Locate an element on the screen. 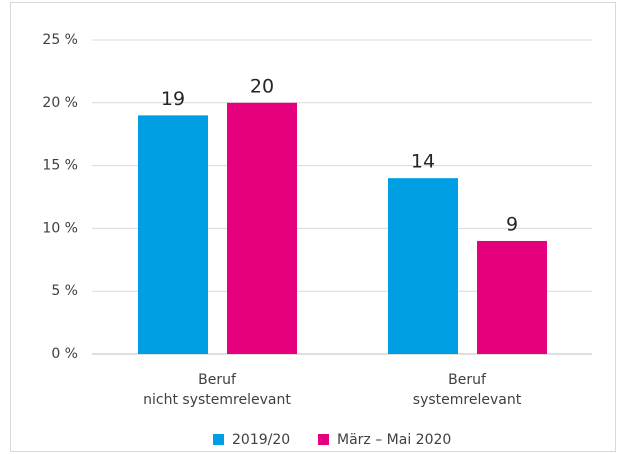  legend-label: März – Mai 2020 is located at coordinates (394, 440).